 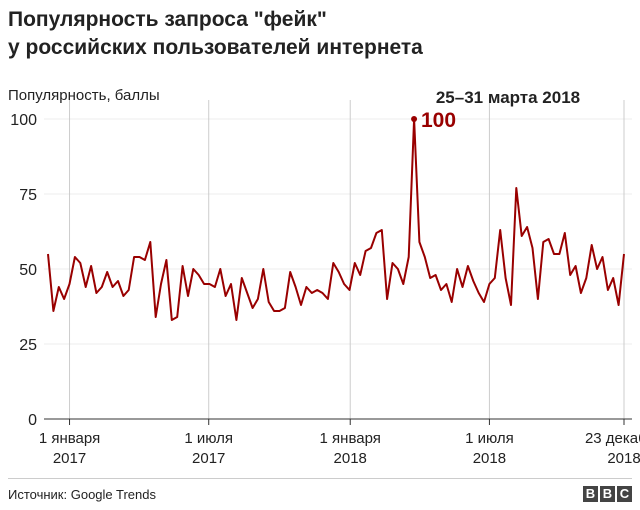 I want to click on footer-divider, so click(x=320, y=478).